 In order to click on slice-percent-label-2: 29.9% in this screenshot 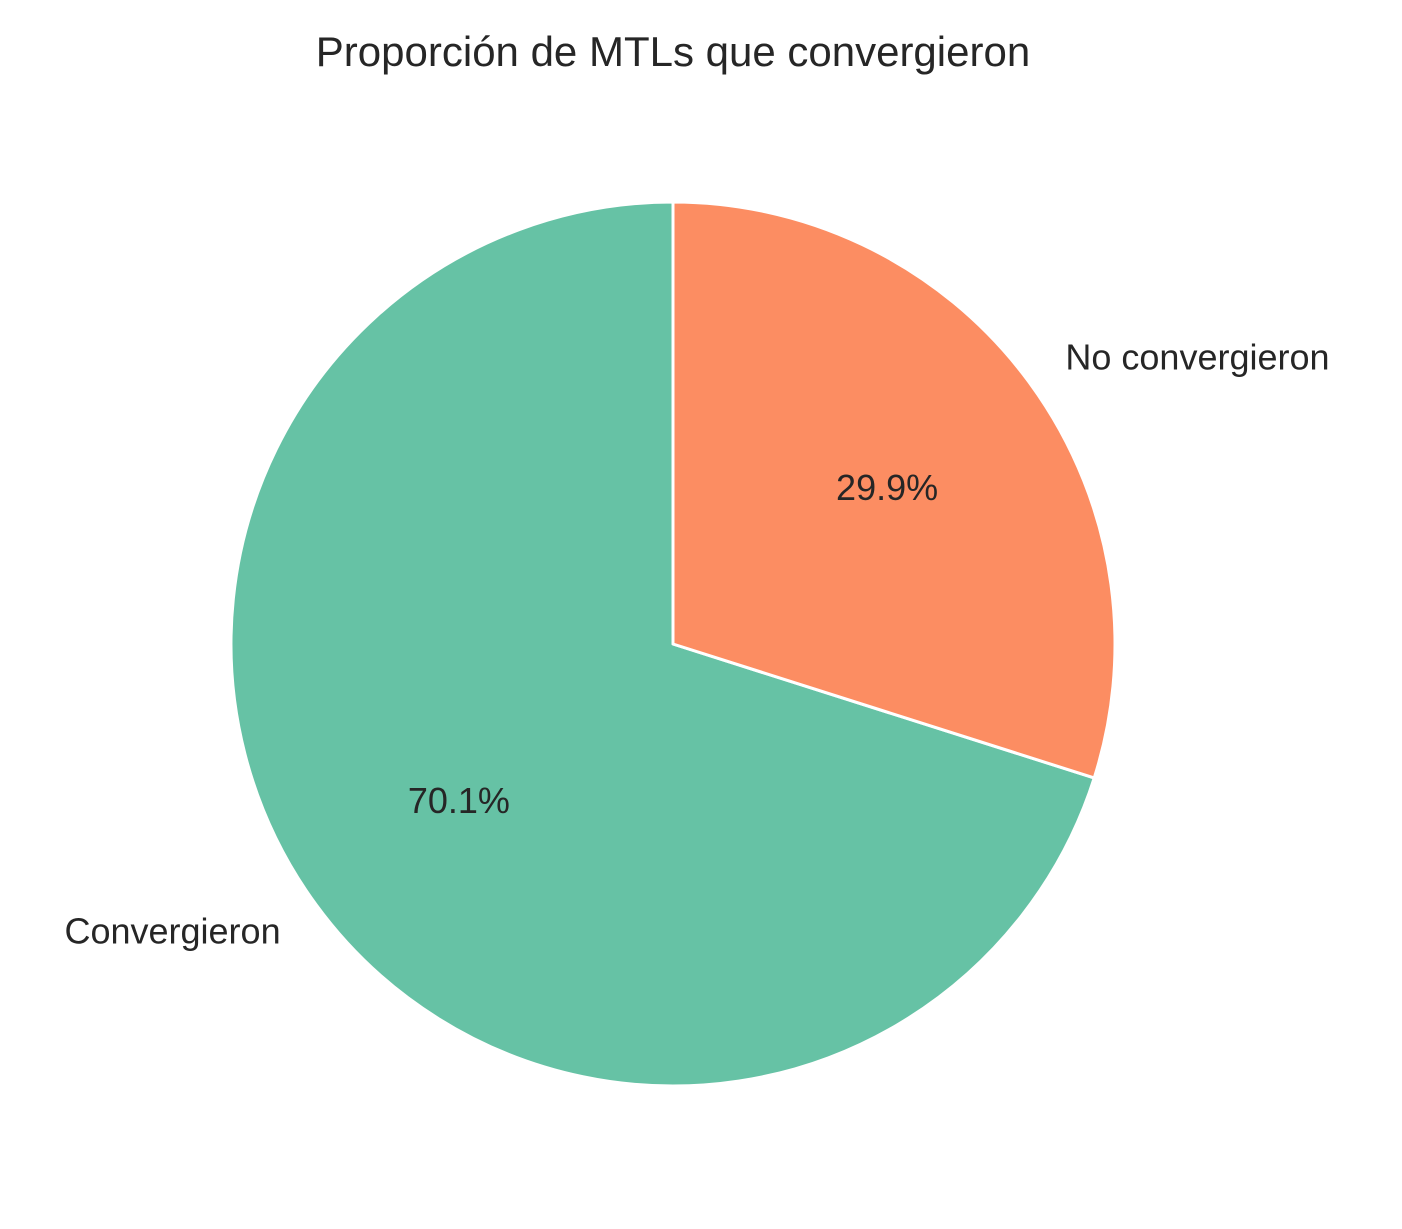, I will do `click(887, 487)`.